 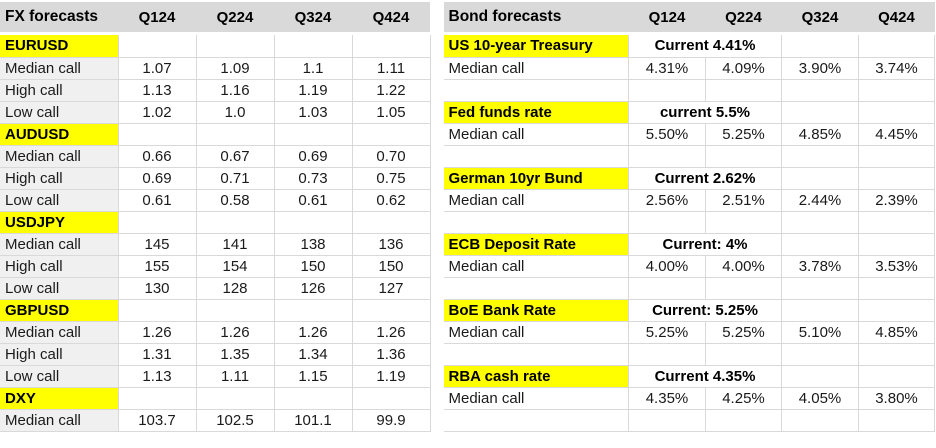 What do you see at coordinates (235, 17) in the screenshot?
I see `fx-quarter-header-q224: Q224` at bounding box center [235, 17].